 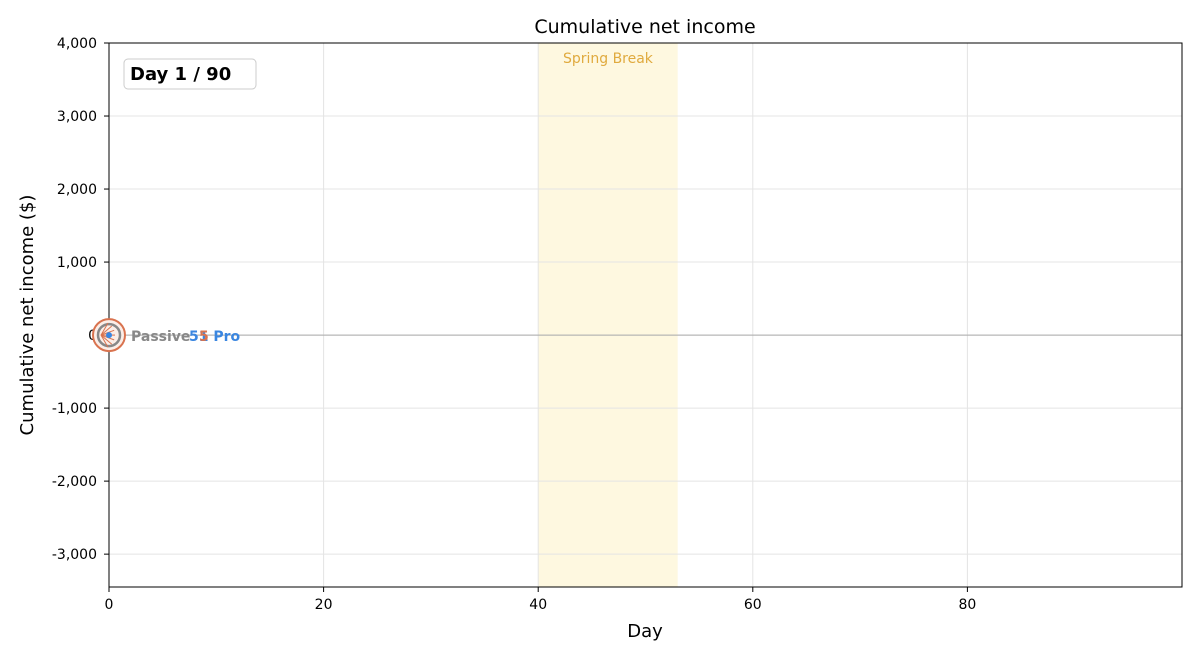 I want to click on x-tick-label: 0, so click(x=109, y=605).